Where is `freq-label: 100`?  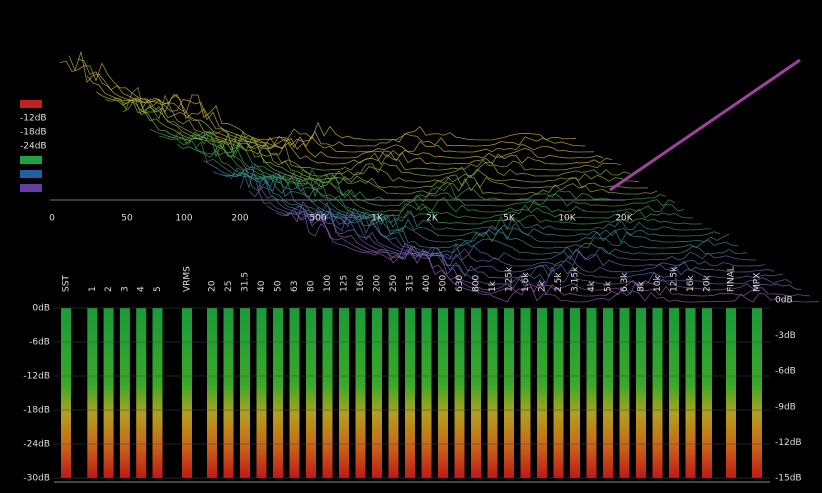
freq-label: 100 is located at coordinates (183, 219).